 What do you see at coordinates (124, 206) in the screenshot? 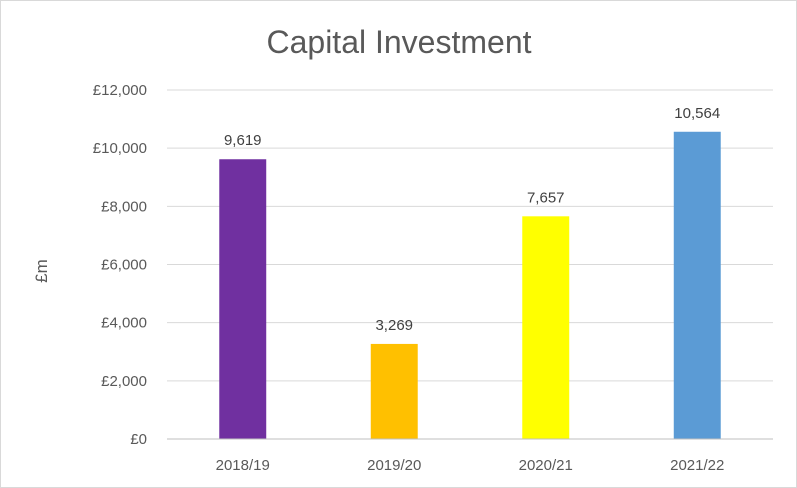
I see `y-tick-label: £8,000` at bounding box center [124, 206].